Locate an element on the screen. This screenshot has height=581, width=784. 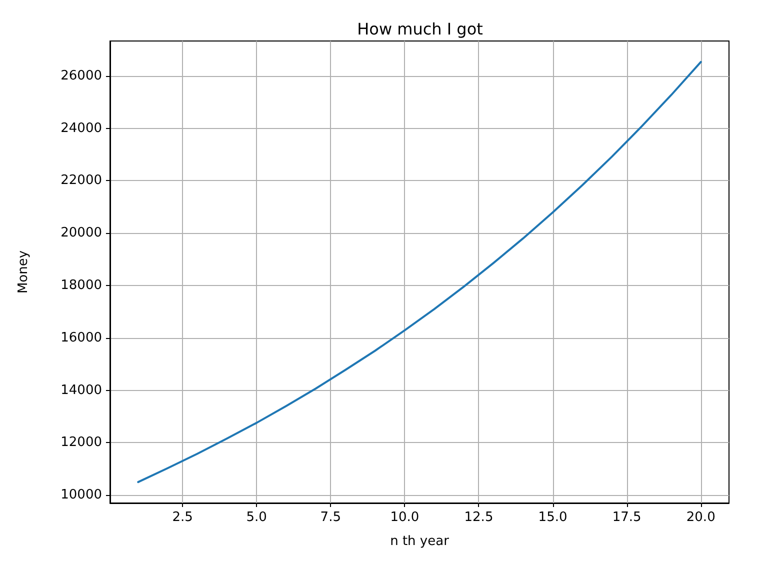
x-tick-label: 5.0 is located at coordinates (256, 517).